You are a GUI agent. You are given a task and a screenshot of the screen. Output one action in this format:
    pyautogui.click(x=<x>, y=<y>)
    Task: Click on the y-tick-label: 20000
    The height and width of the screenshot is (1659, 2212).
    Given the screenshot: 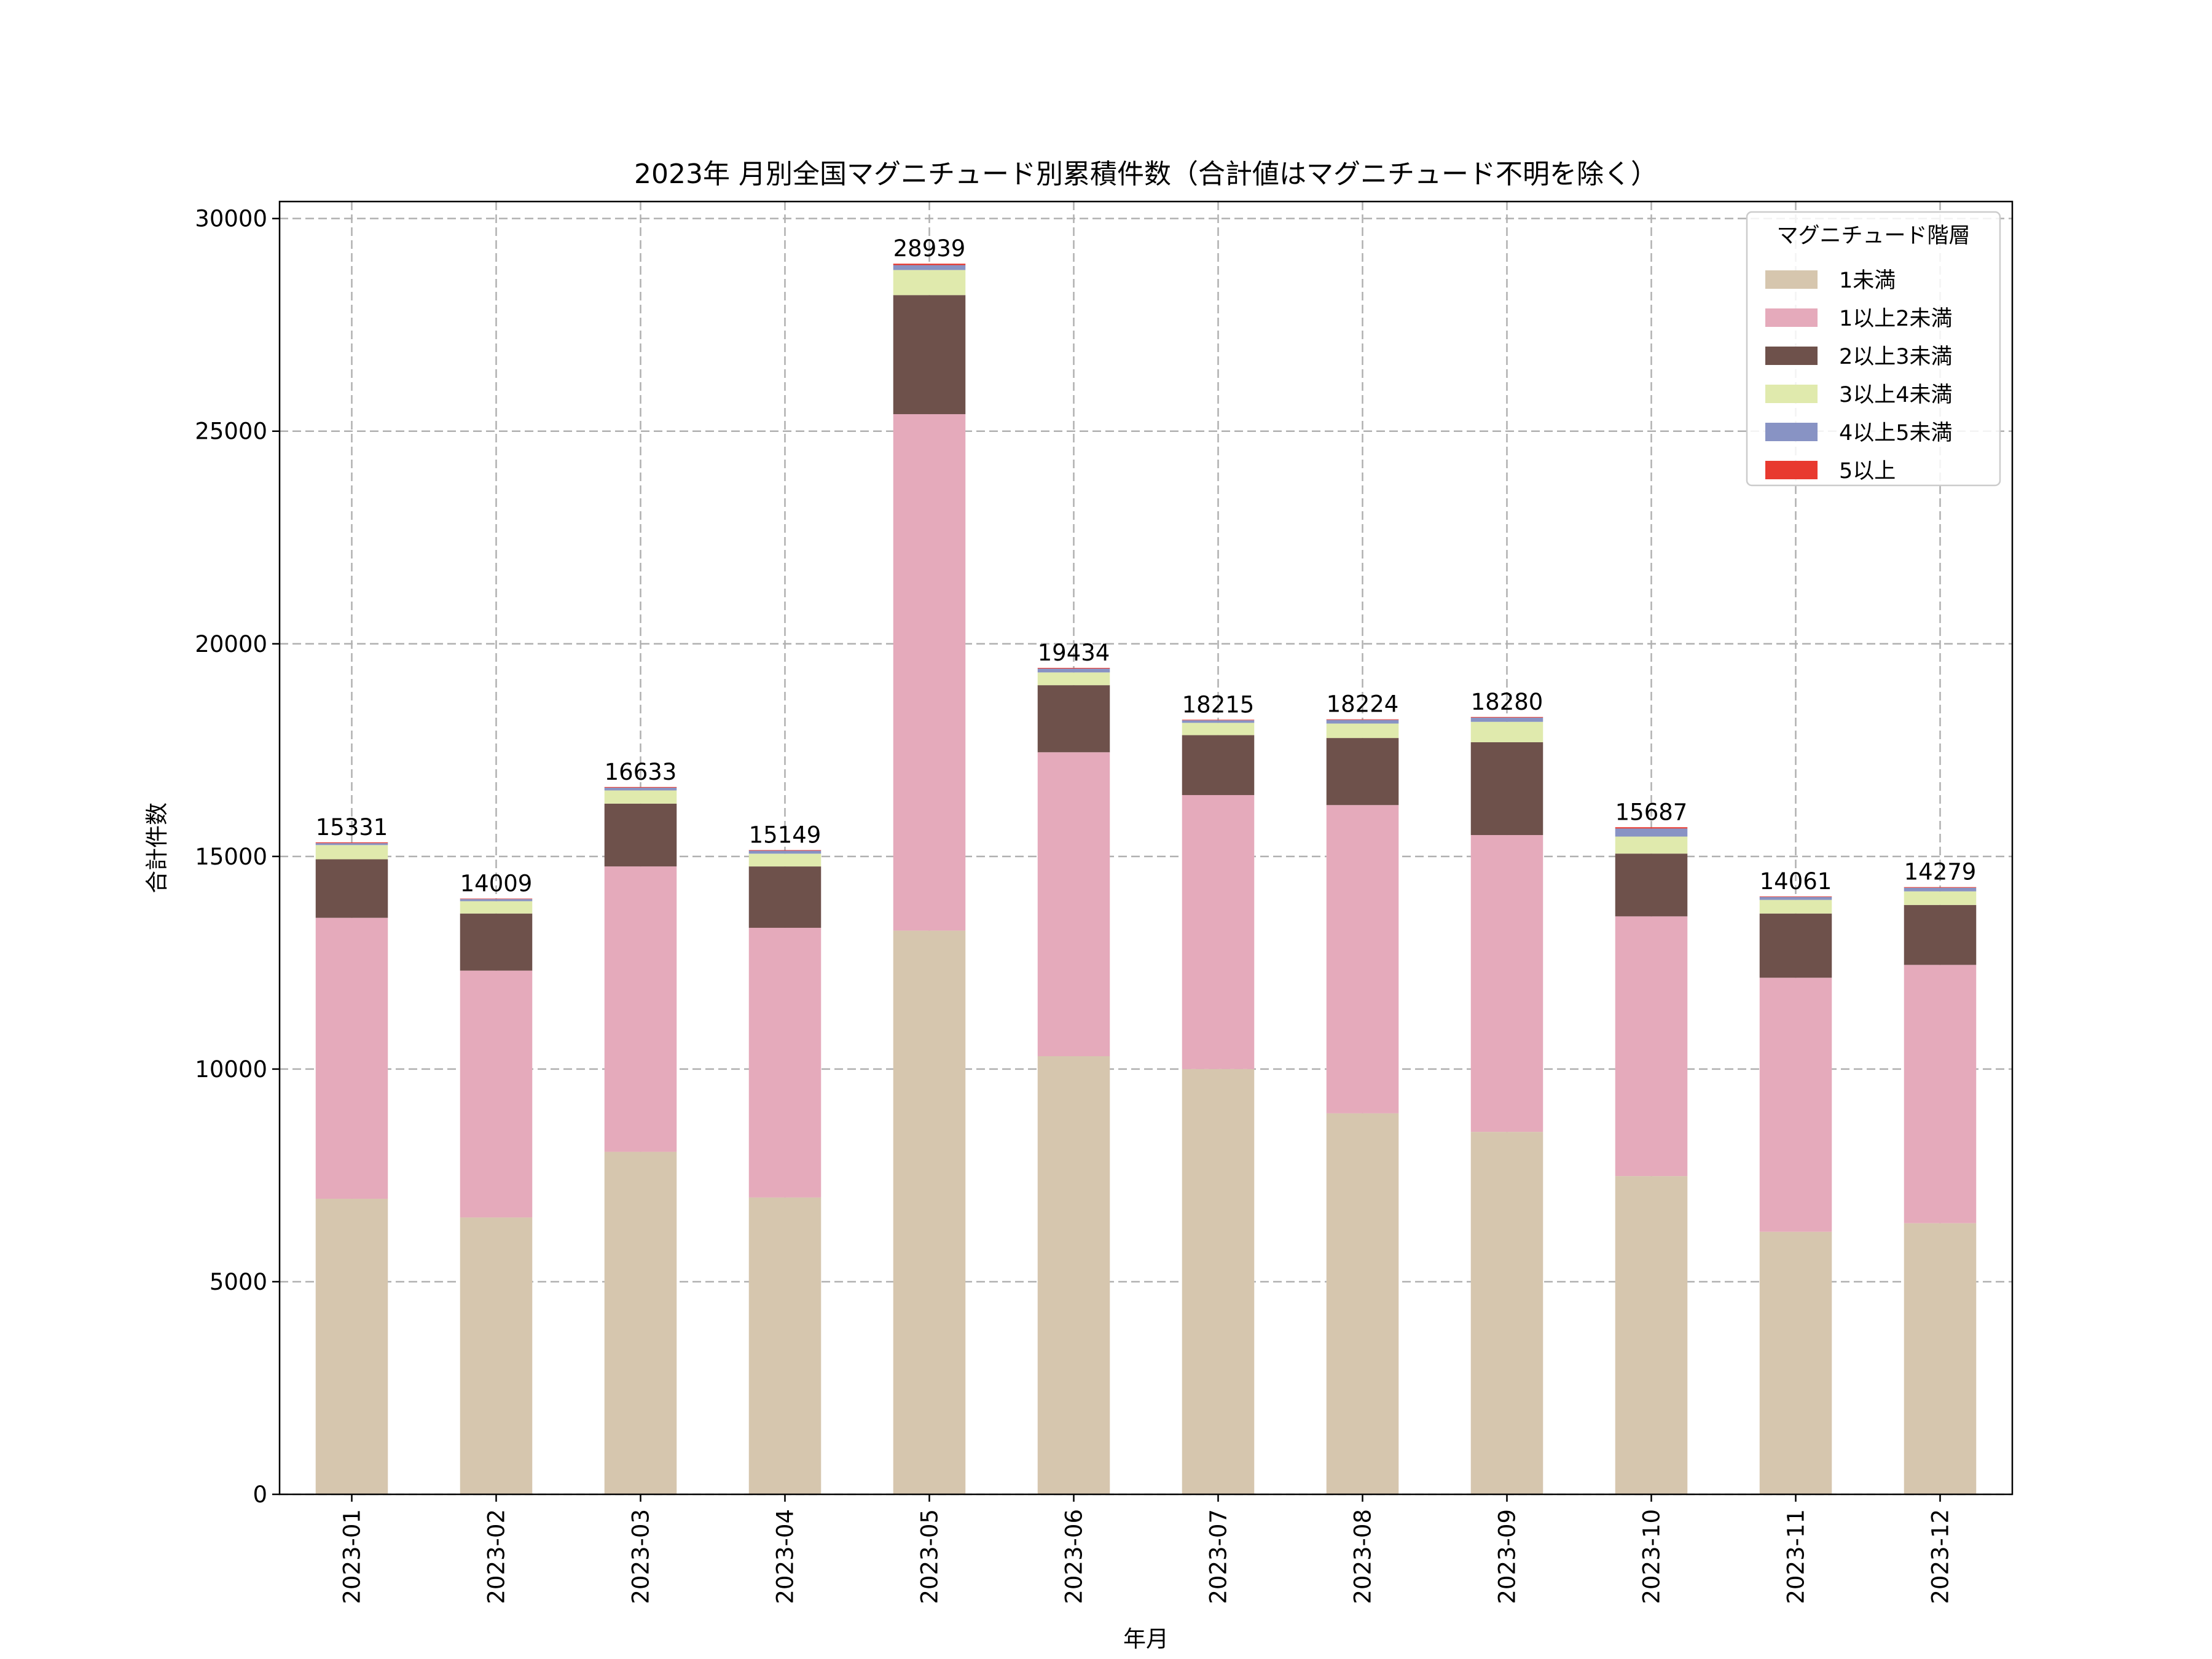 What is the action you would take?
    pyautogui.click(x=231, y=644)
    